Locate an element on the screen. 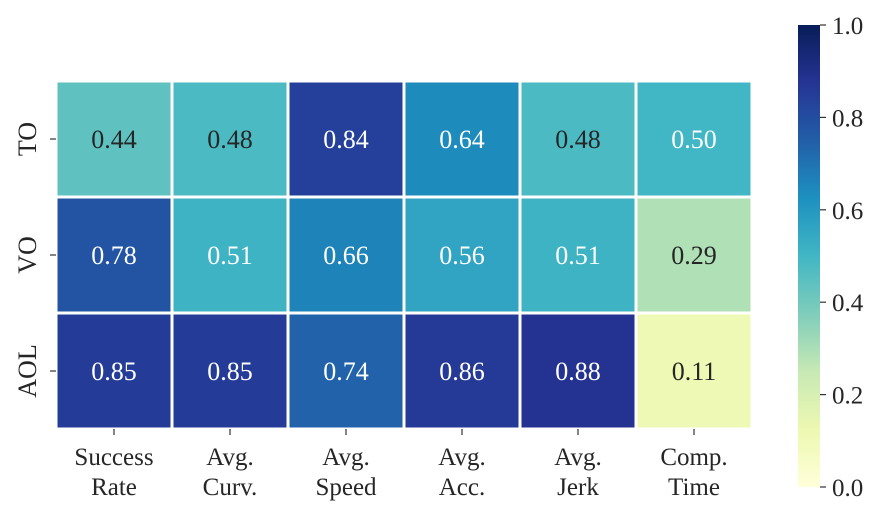 This screenshot has height=518, width=885. column-label-5-line-0: Comp. is located at coordinates (693, 457).